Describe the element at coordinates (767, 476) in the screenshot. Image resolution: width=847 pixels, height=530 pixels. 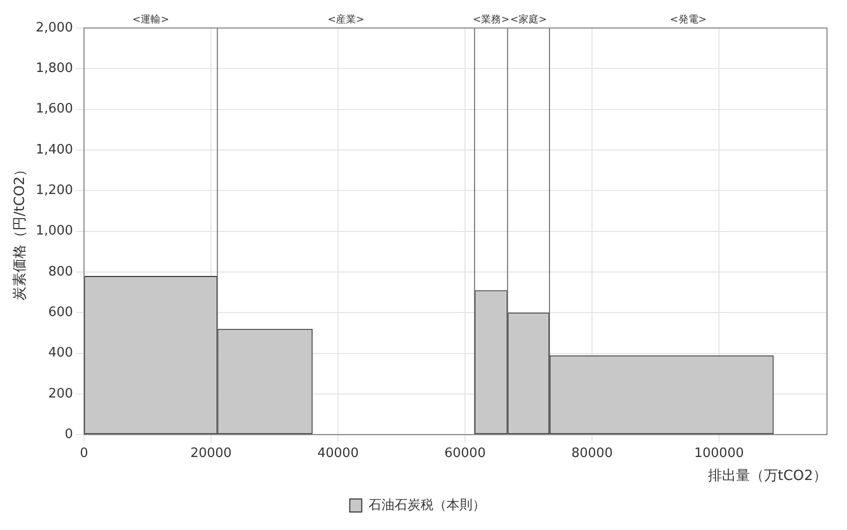
I see `x-axis-title: 排出量（万tCO2）` at that location.